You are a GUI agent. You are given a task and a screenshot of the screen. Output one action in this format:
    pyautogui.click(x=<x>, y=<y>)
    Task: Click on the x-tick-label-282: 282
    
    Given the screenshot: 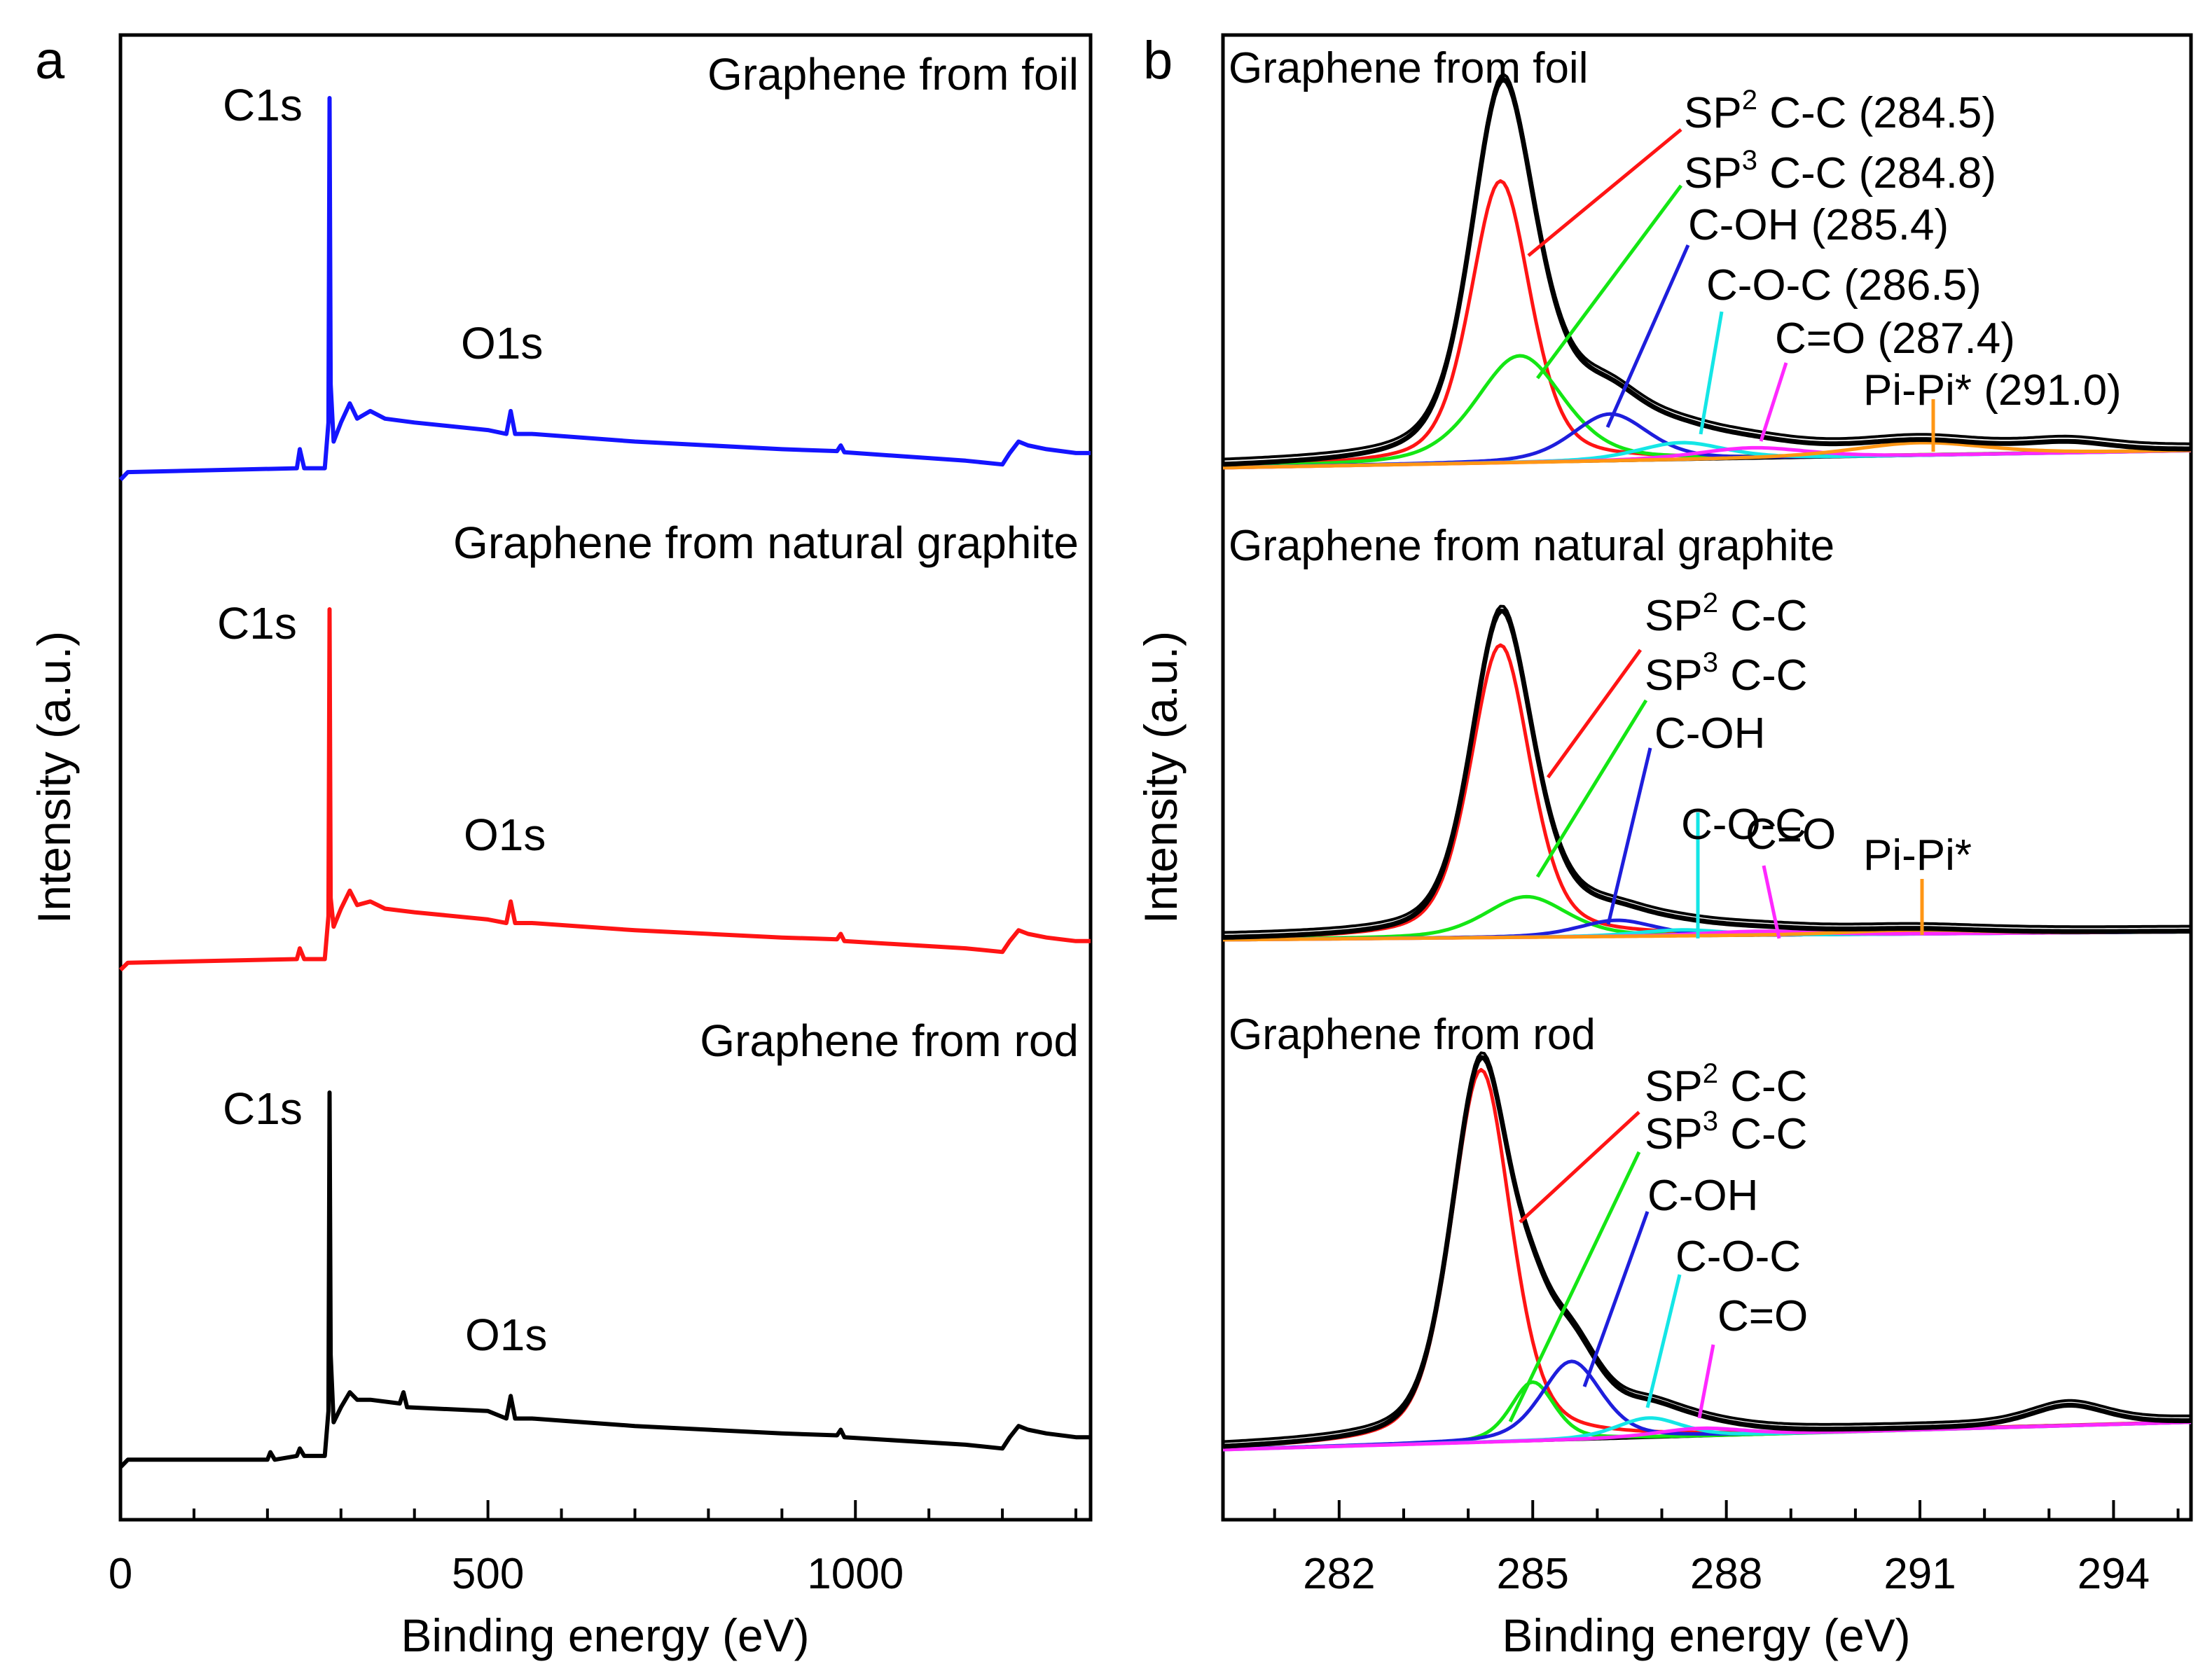 What is the action you would take?
    pyautogui.click(x=1339, y=1574)
    